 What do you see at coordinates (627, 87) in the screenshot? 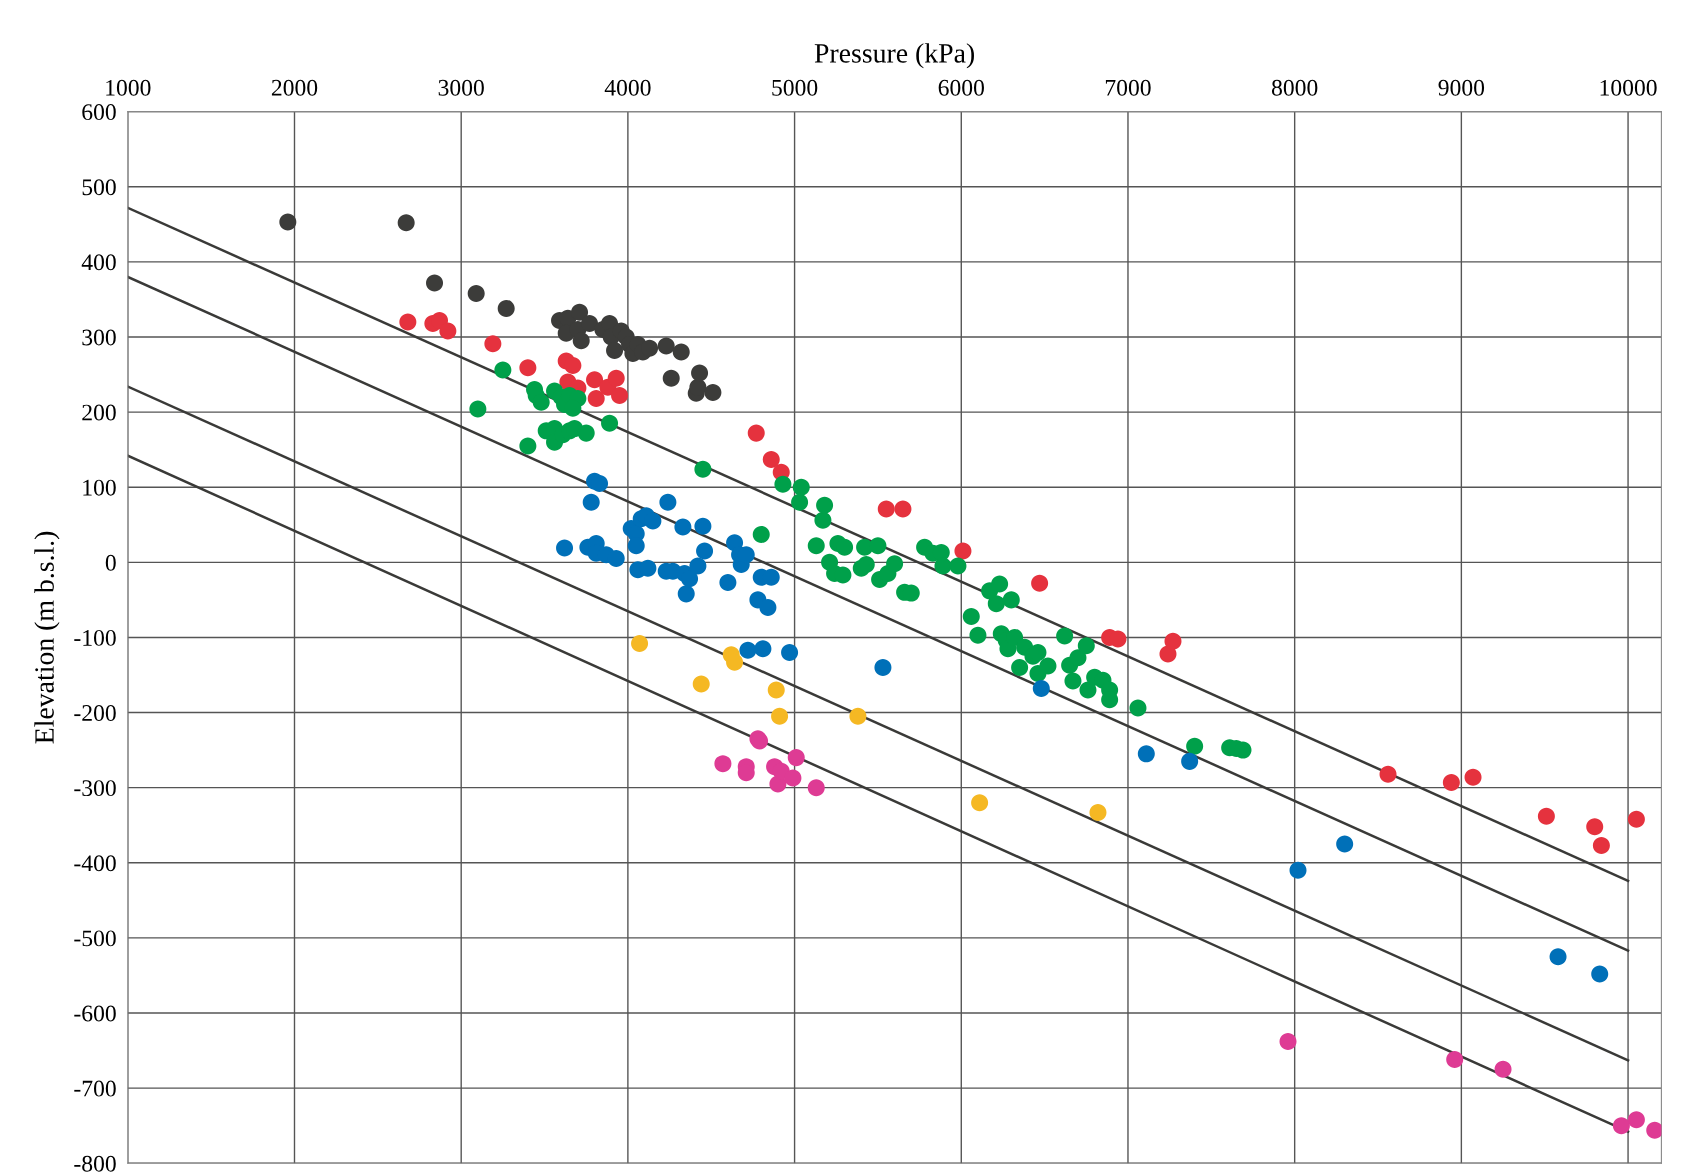
I see `x-tick-label: 4000` at bounding box center [627, 87].